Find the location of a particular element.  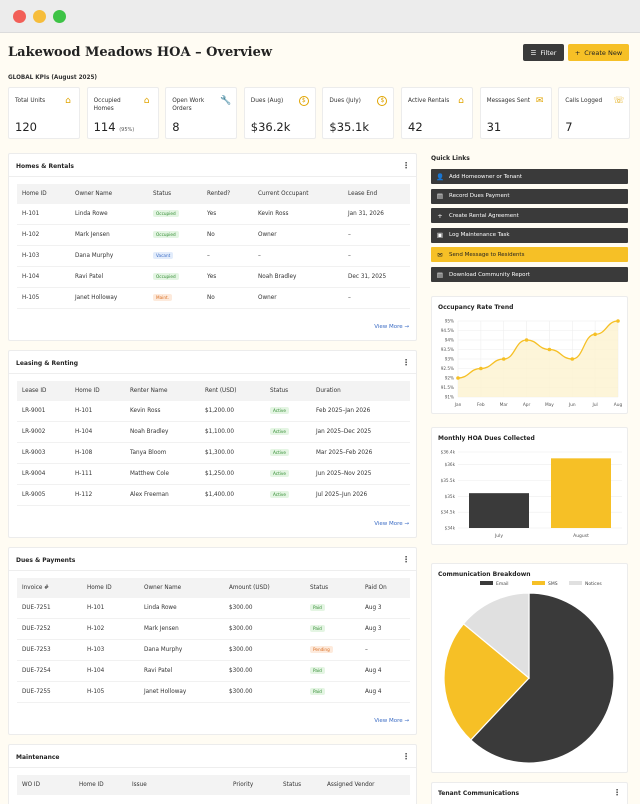

column-header: Lease End is located at coordinates (363, 194).